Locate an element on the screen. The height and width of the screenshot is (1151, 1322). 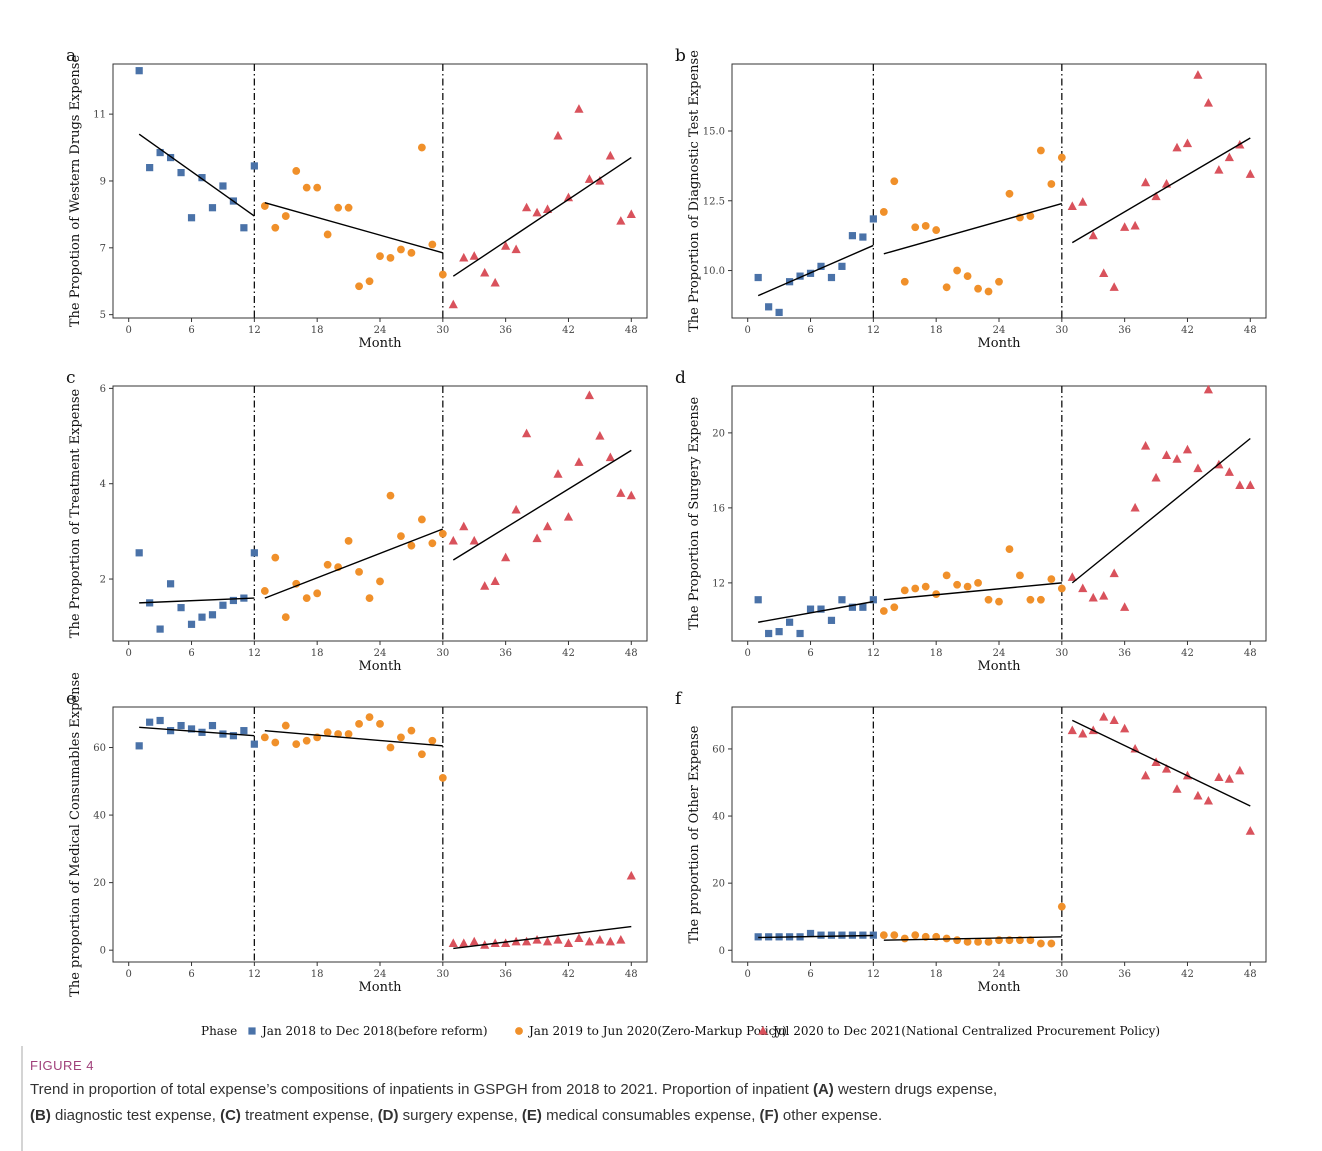
y-tick-label: 11 is located at coordinates (99, 115).